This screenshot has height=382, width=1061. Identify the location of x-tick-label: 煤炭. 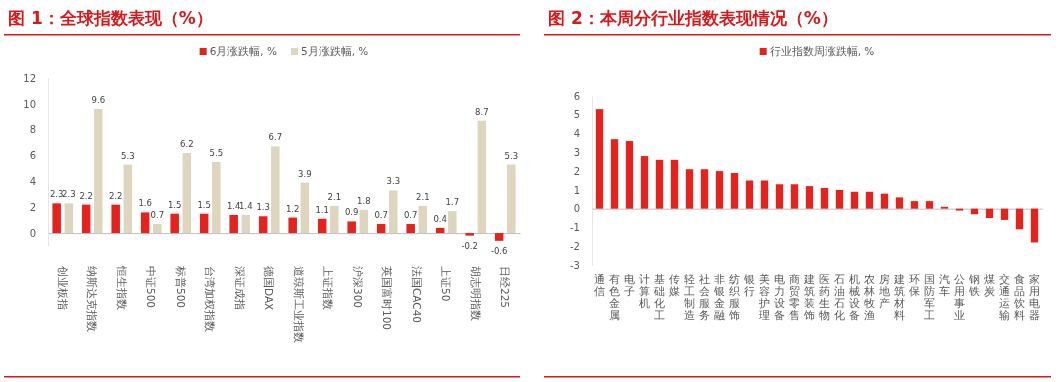
(989, 285).